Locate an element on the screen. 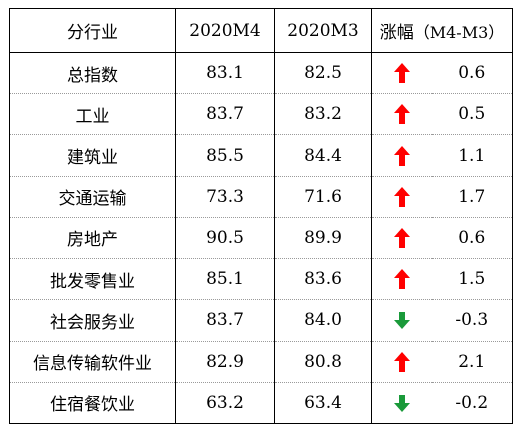  cell-change: 1.5 is located at coordinates (472, 279).